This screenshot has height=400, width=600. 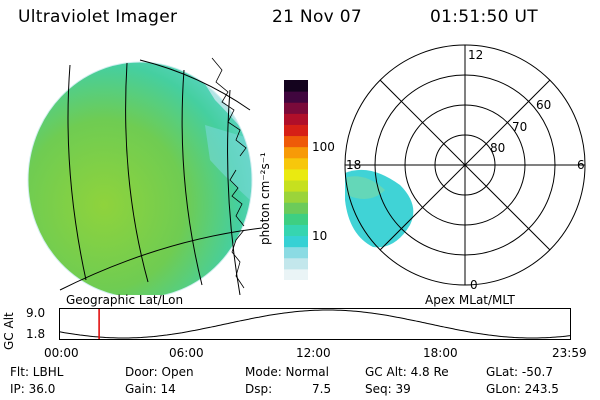 What do you see at coordinates (354, 165) in the screenshot?
I see `mlt-18-label: 18` at bounding box center [354, 165].